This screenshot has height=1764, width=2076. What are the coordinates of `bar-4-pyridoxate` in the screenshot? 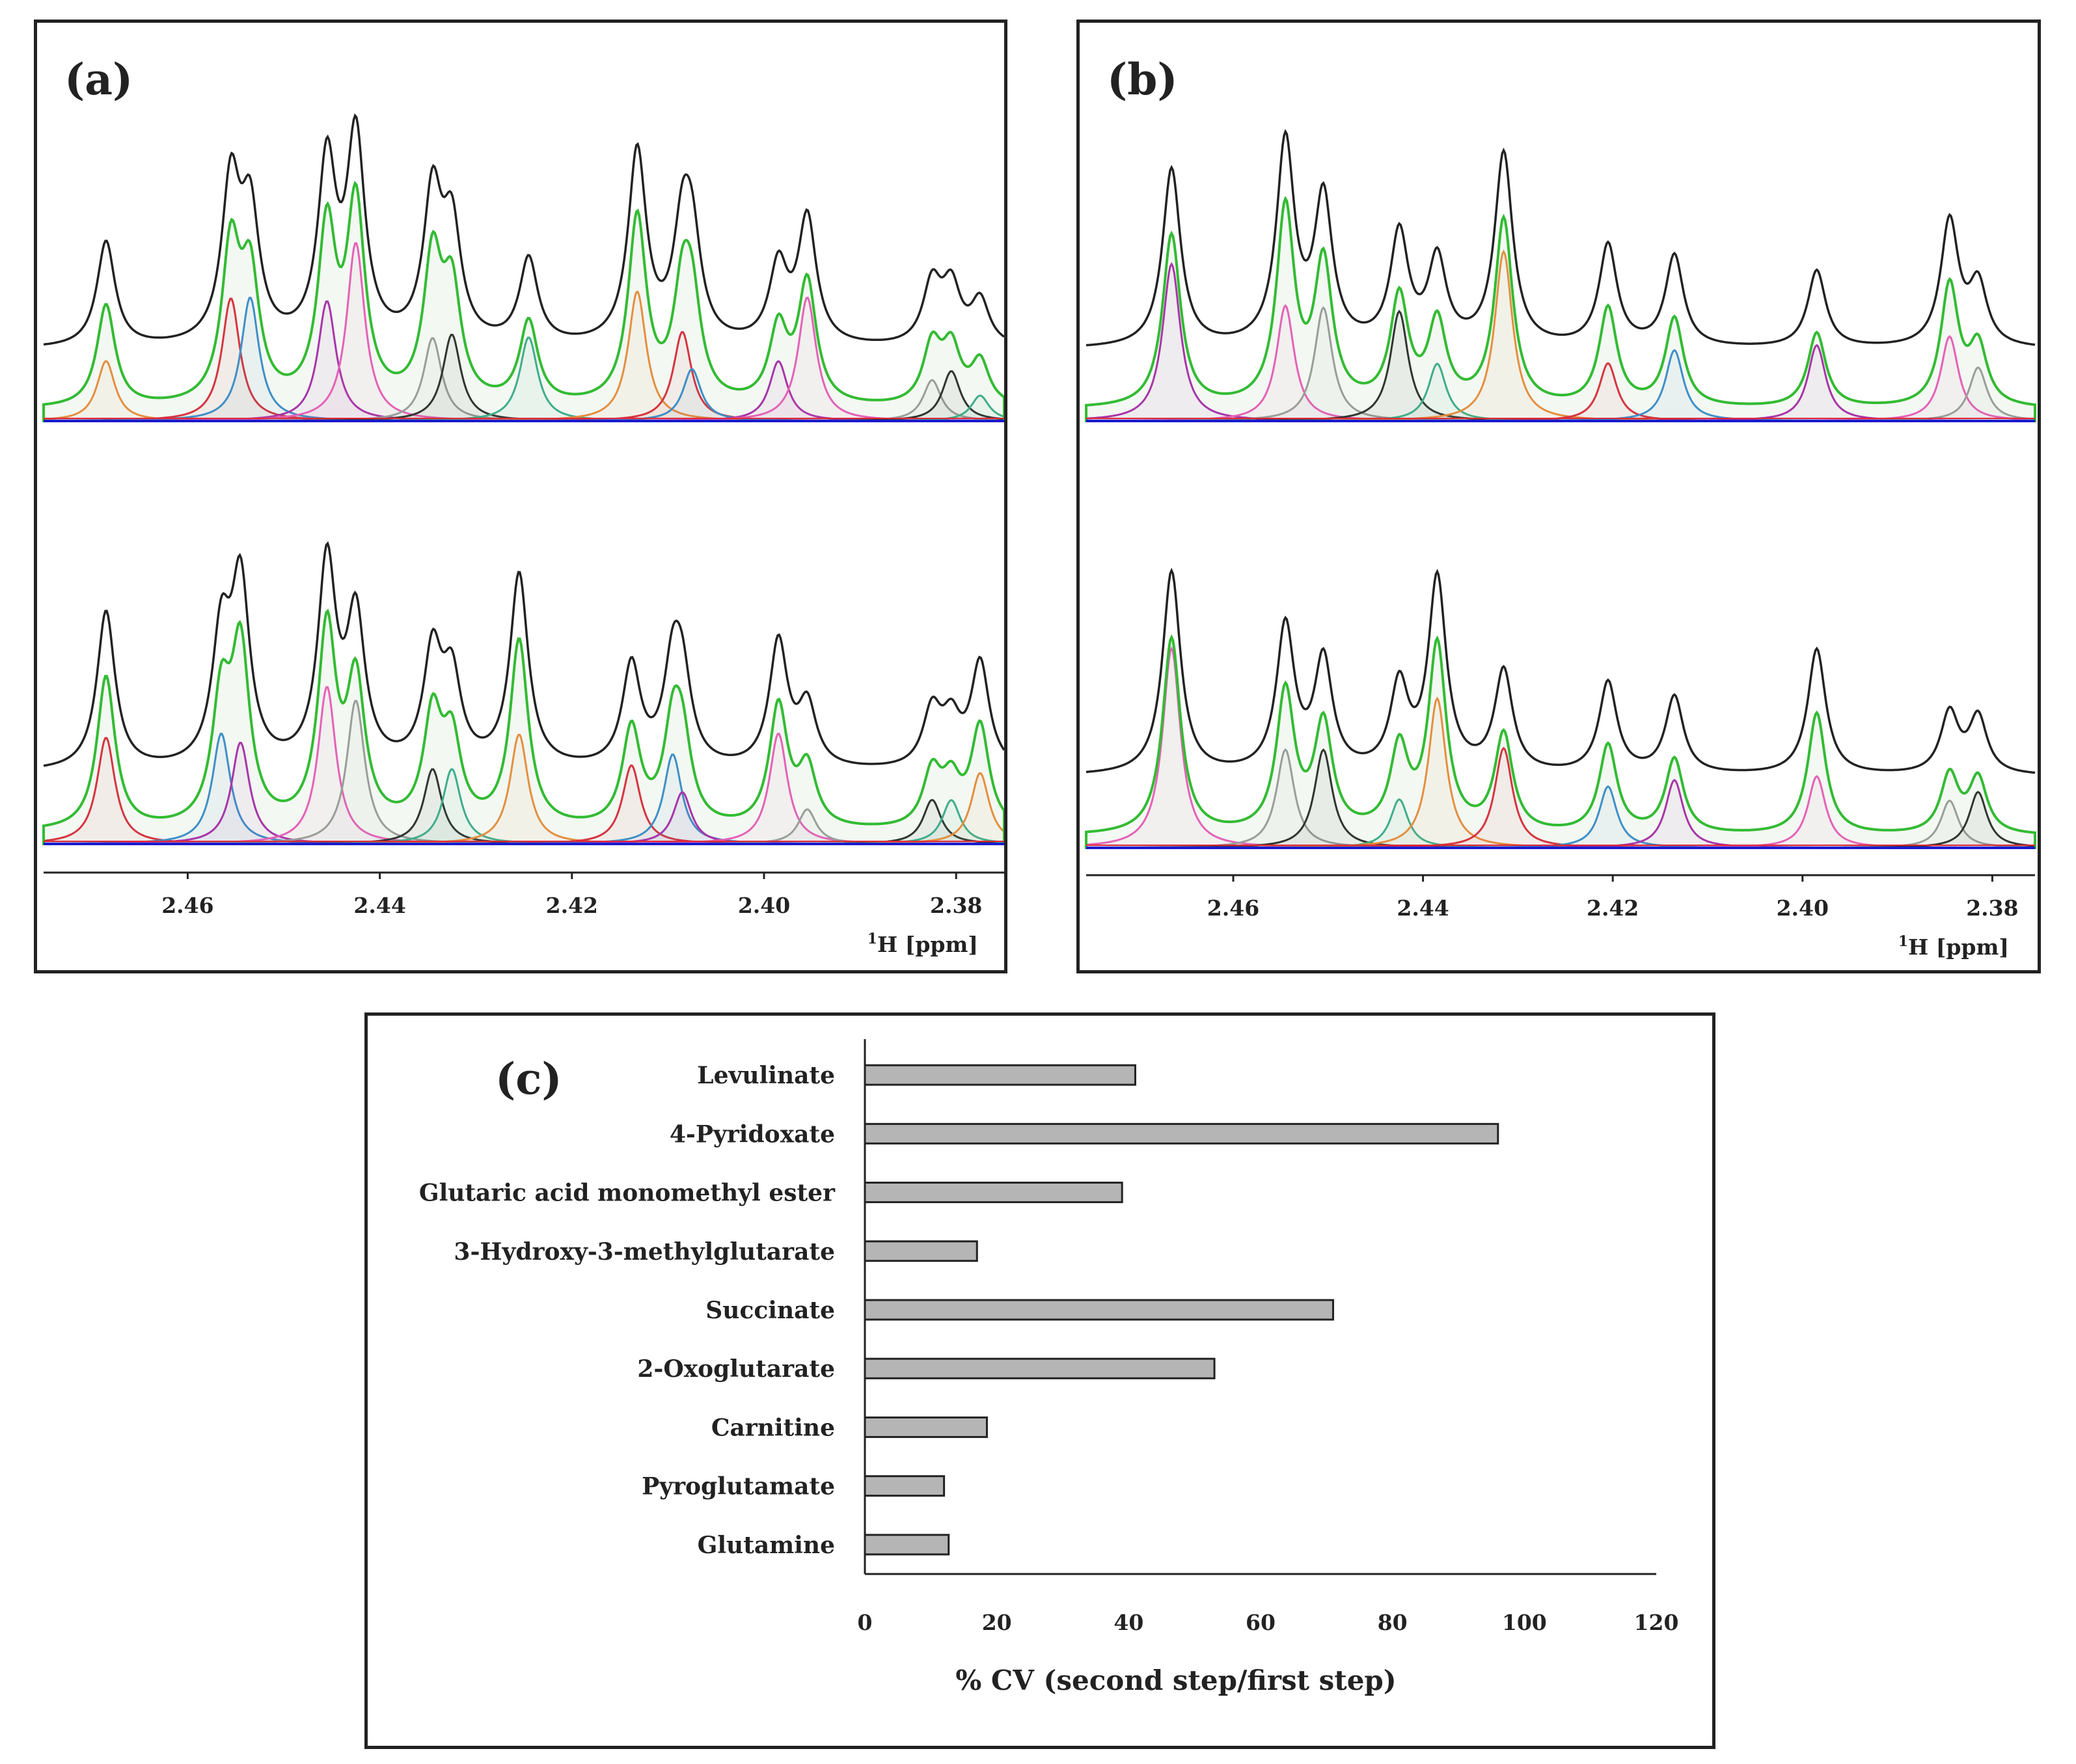 It's located at (1181, 1133).